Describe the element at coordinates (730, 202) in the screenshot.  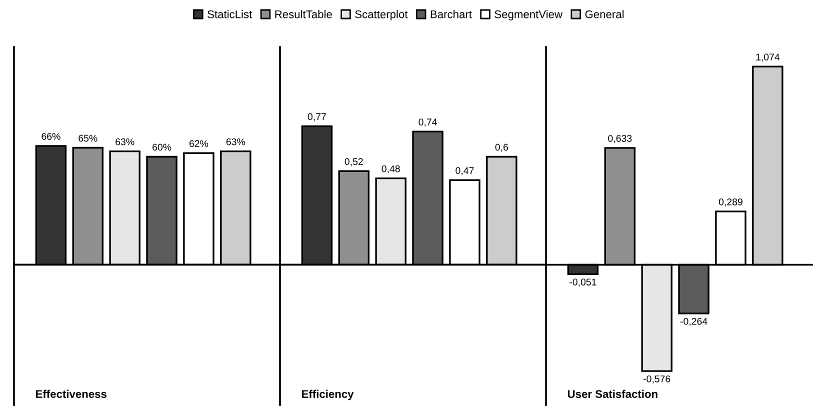
I see `data-label: 0,289` at that location.